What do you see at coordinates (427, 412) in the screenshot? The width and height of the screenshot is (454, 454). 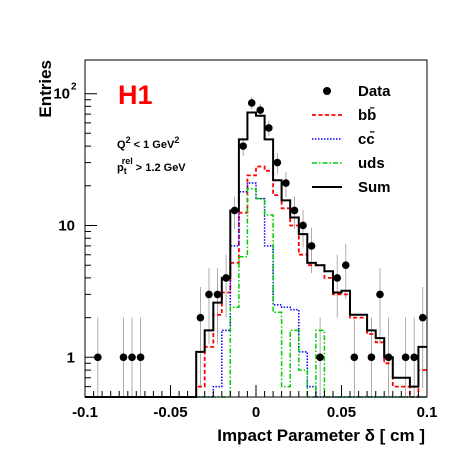 I see `x-tick-label: 0.1` at bounding box center [427, 412].